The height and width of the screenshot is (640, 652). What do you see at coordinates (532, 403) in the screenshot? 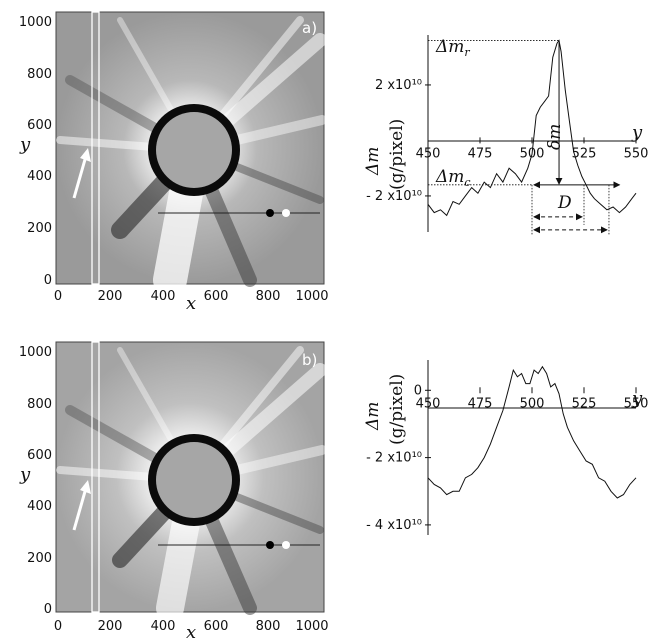
I see `x-tick-label: 500` at bounding box center [532, 403].